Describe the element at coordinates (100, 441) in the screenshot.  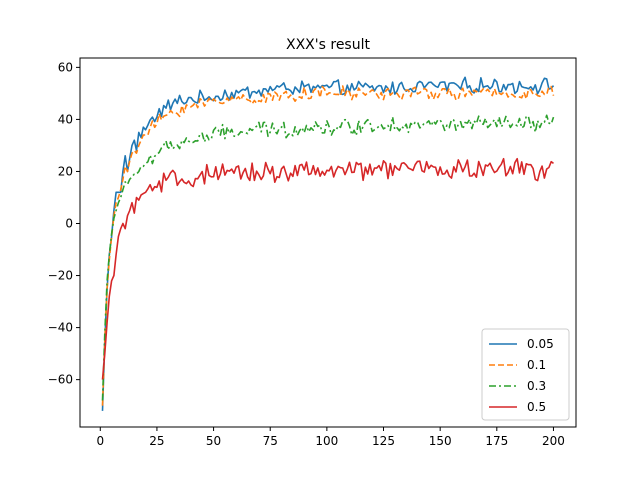
I see `x-tick-label: 0` at that location.